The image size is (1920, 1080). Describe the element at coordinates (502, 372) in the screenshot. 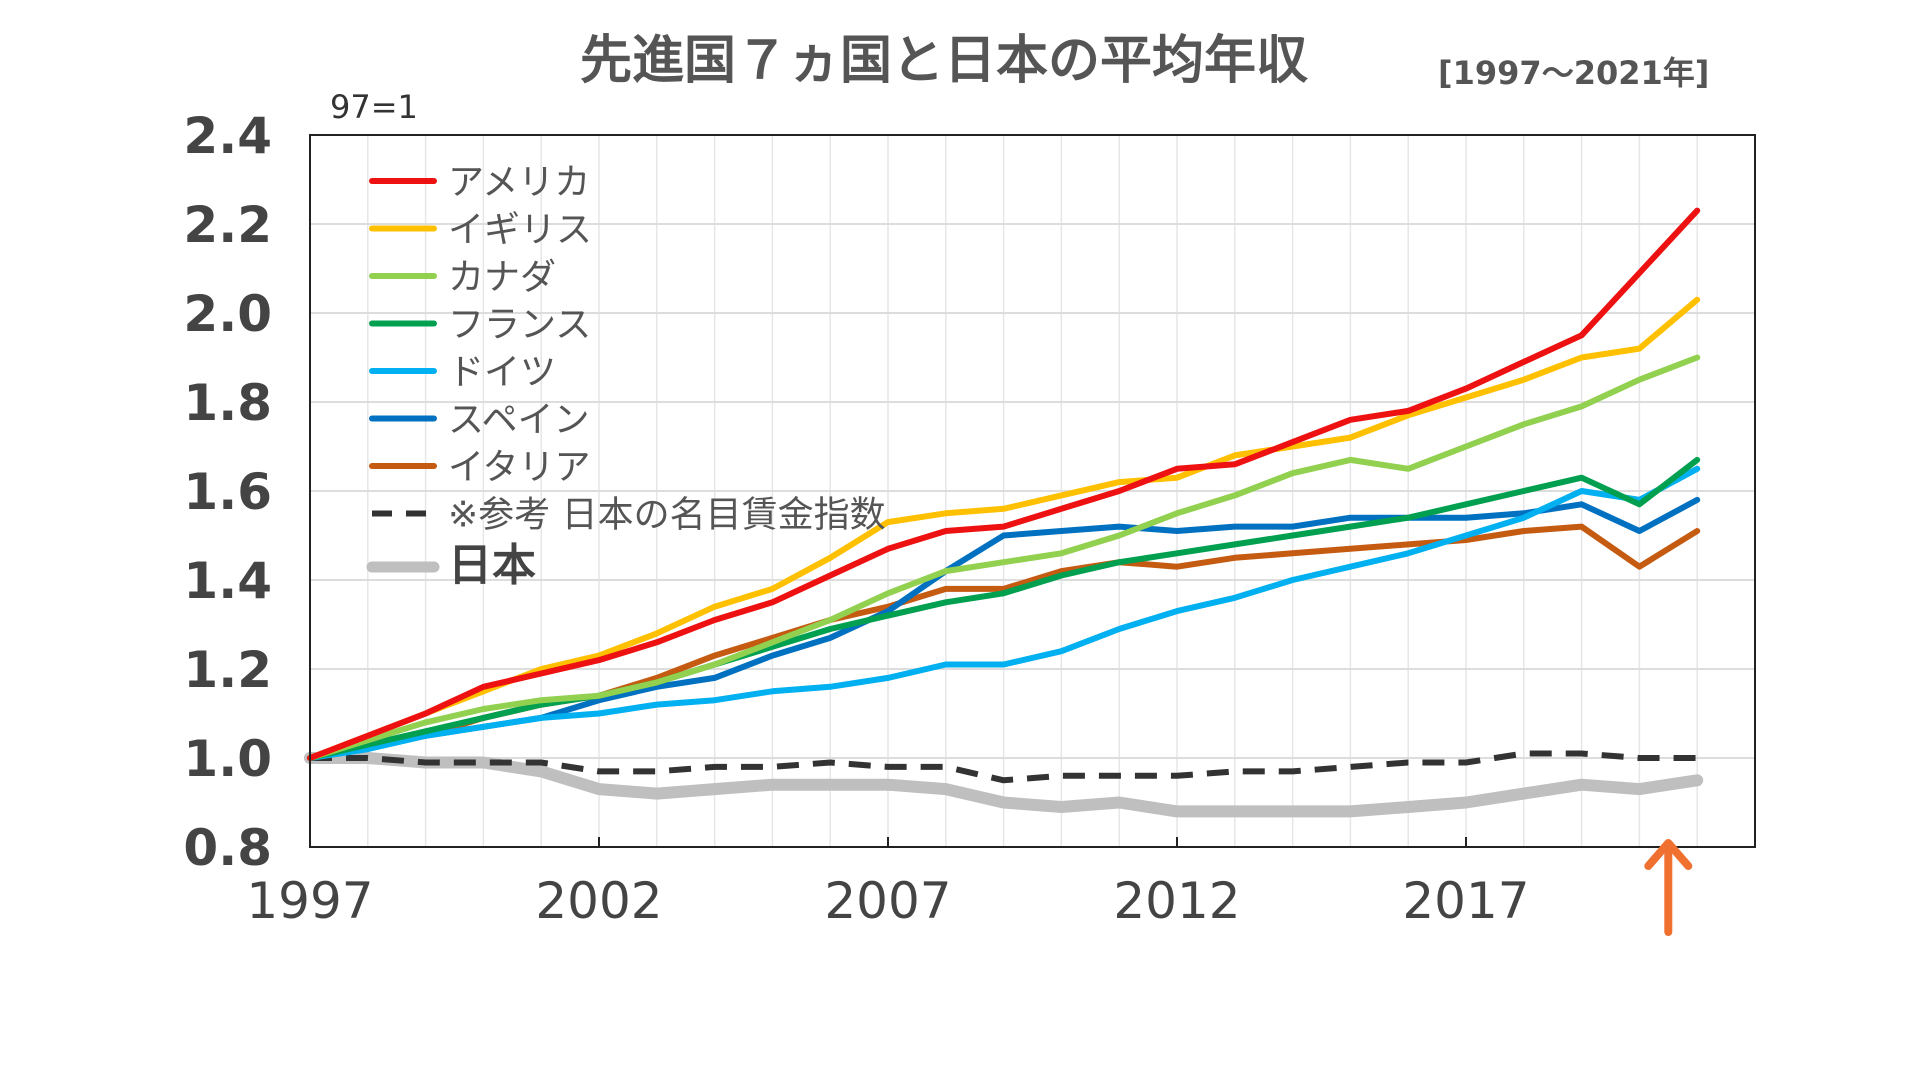

I see `legend-label: ドイツ` at that location.